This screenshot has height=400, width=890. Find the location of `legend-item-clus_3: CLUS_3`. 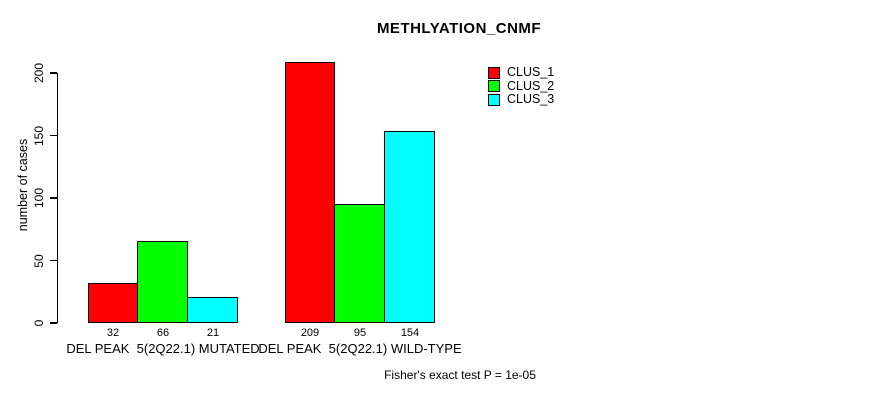

legend-item-clus_3: CLUS_3 is located at coordinates (521, 99).